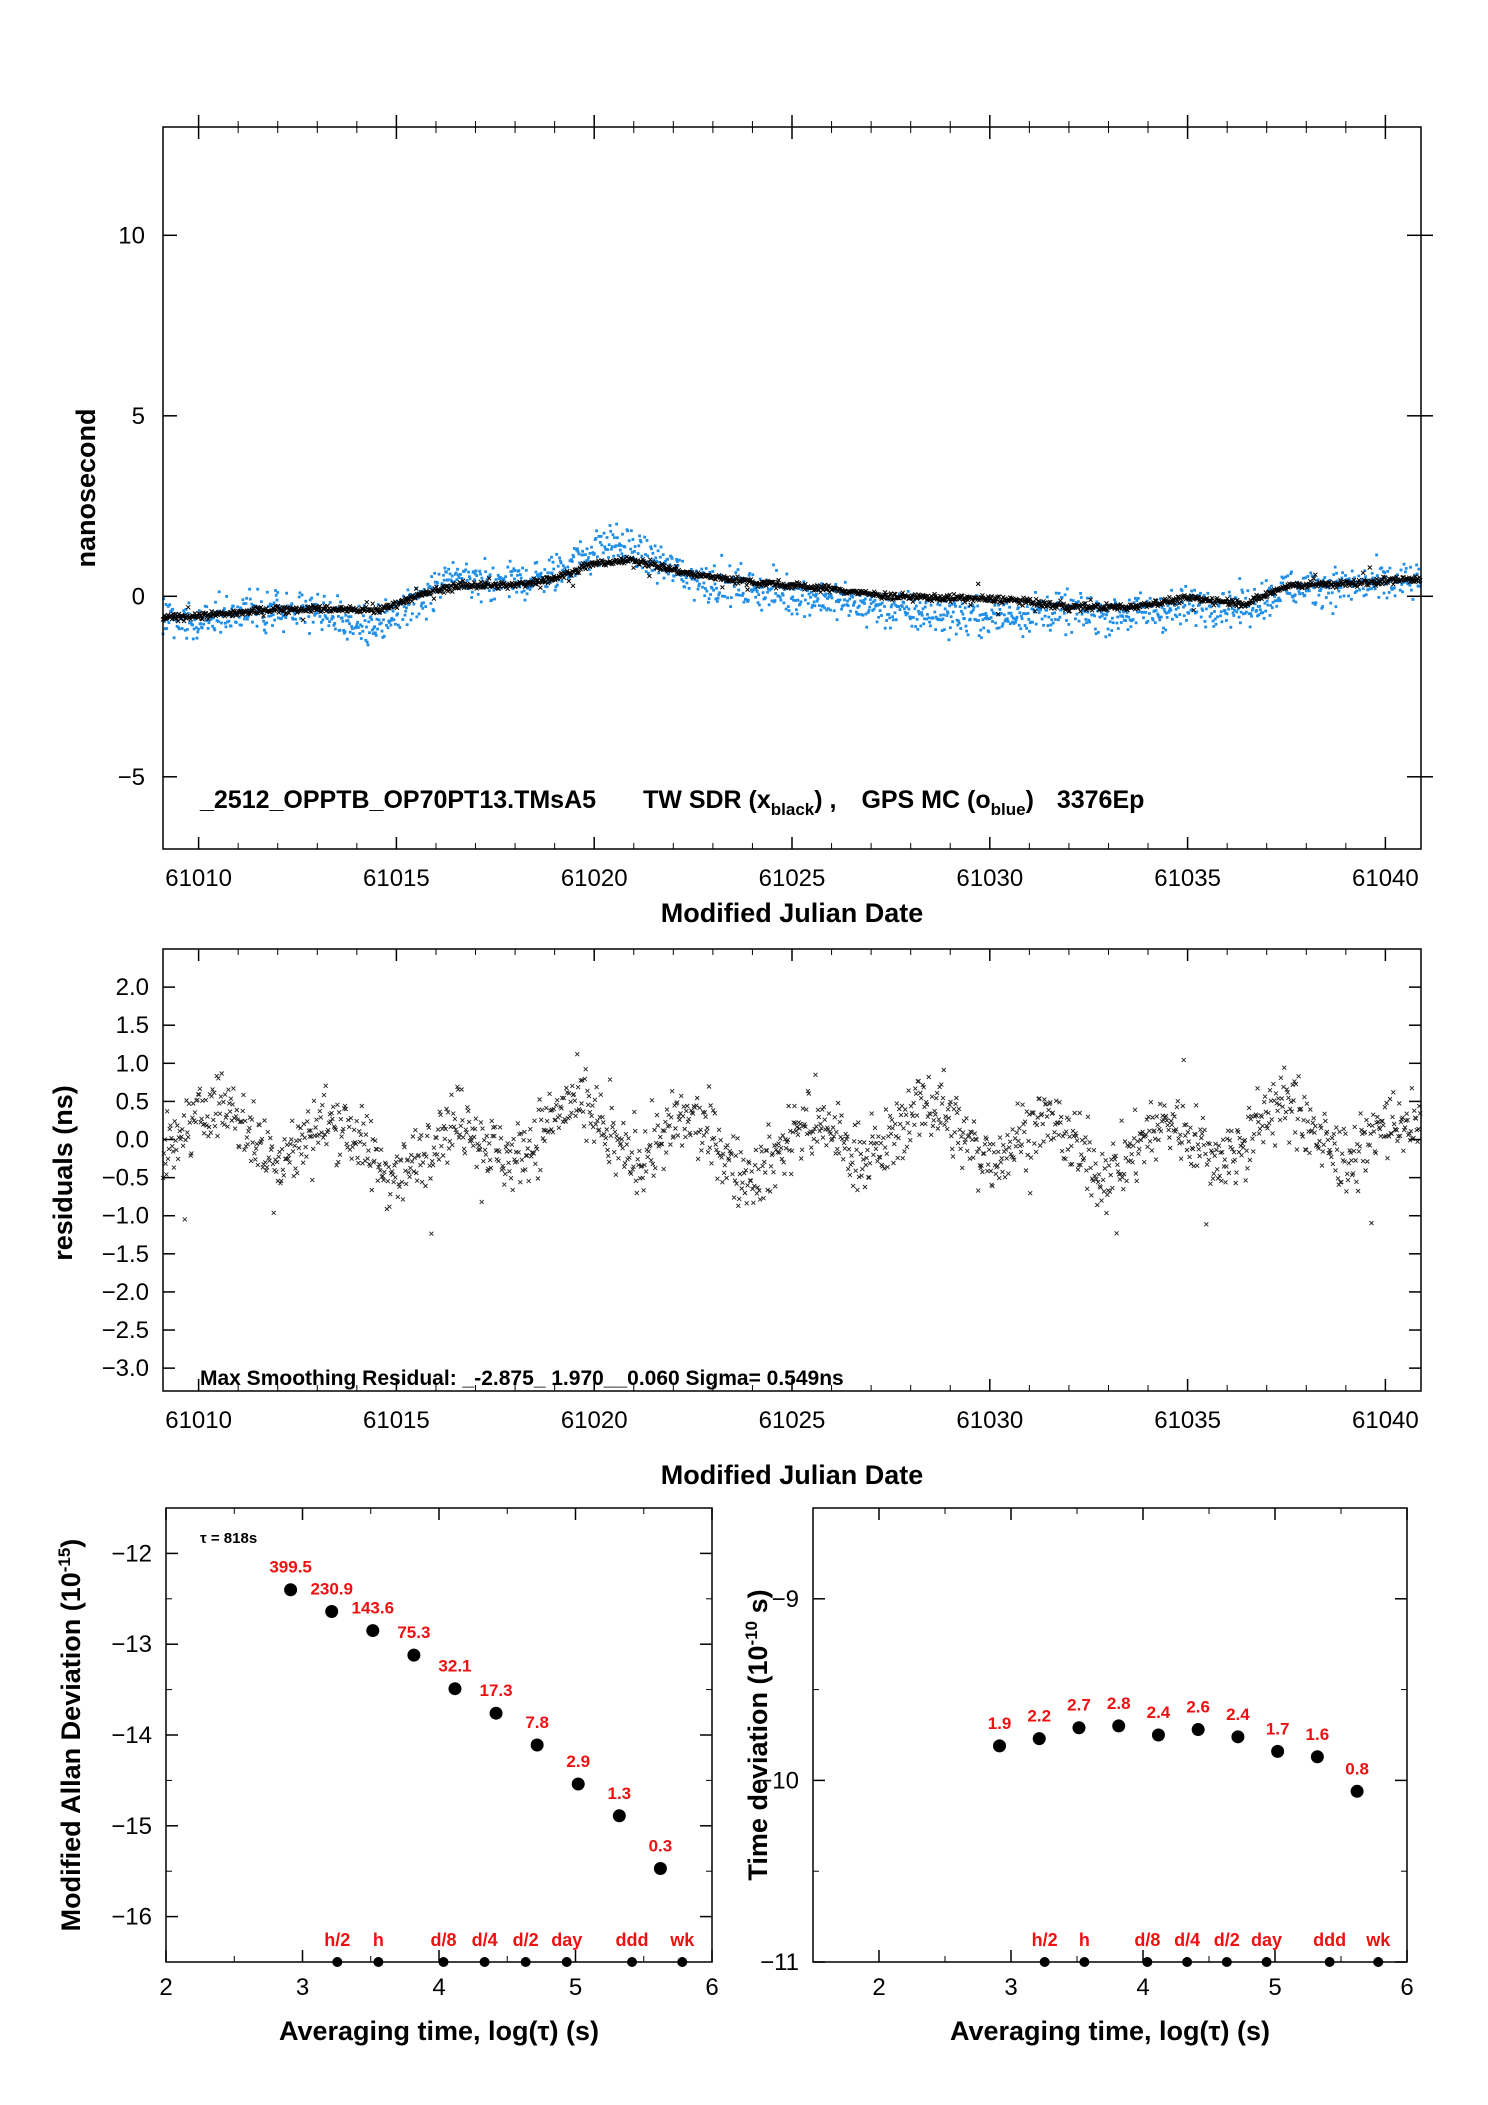  What do you see at coordinates (792, 878) in the screenshot?
I see `p1-xtick-label: 61025` at bounding box center [792, 878].